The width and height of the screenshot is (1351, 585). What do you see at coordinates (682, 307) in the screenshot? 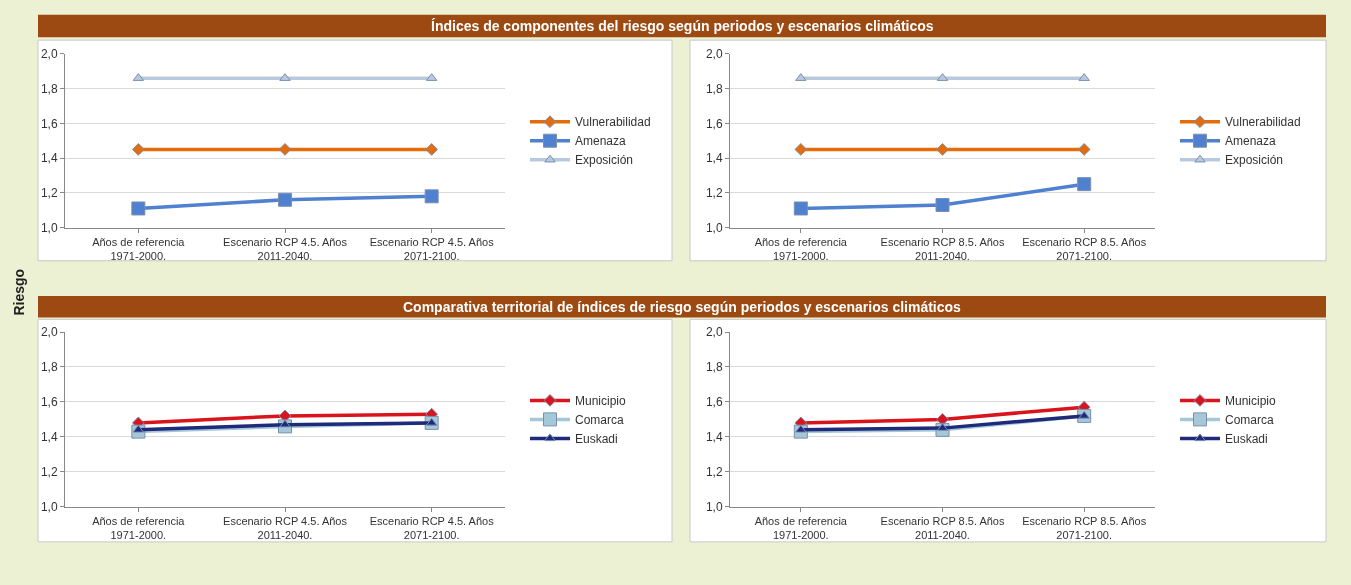
I see `text: Comparativa territorial de índices de riesgo según periodos y escenarios climáticos` at bounding box center [682, 307].